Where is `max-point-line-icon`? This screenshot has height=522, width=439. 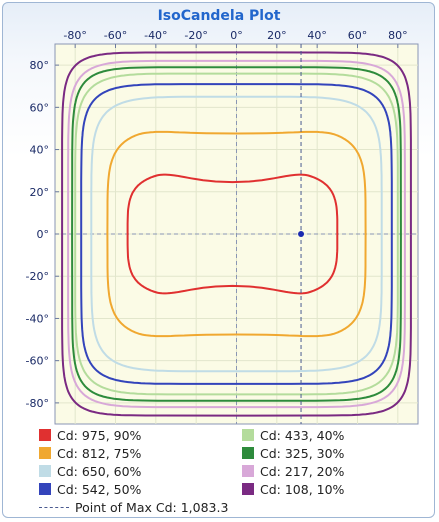 max-point-line-icon is located at coordinates (54, 507).